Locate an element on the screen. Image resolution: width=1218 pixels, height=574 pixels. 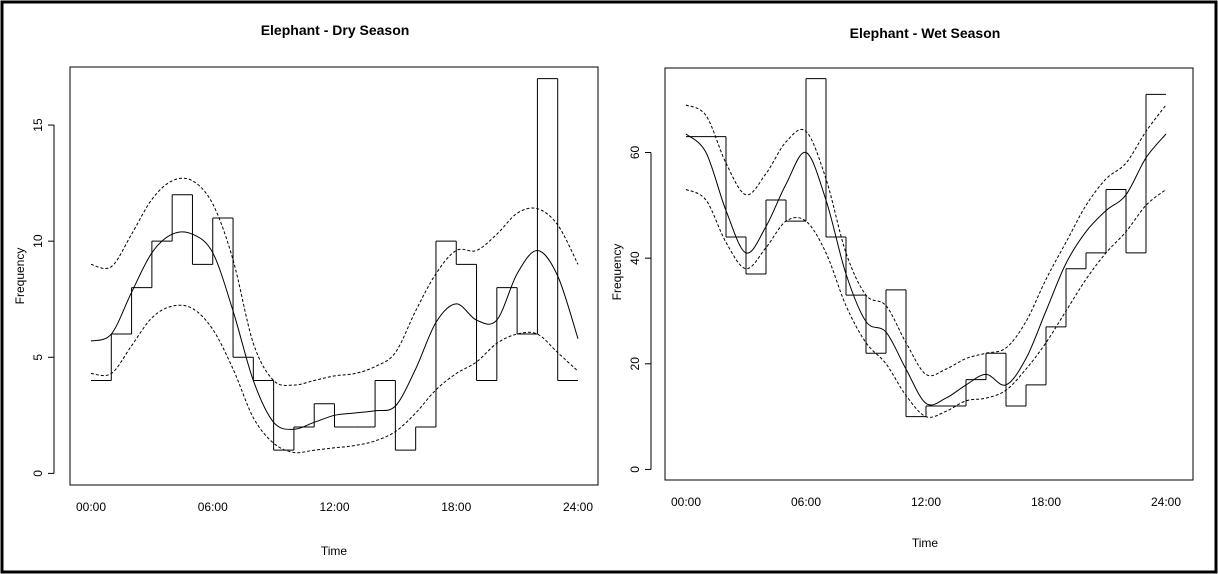
y-tick-label: 15 is located at coordinates (38, 125).